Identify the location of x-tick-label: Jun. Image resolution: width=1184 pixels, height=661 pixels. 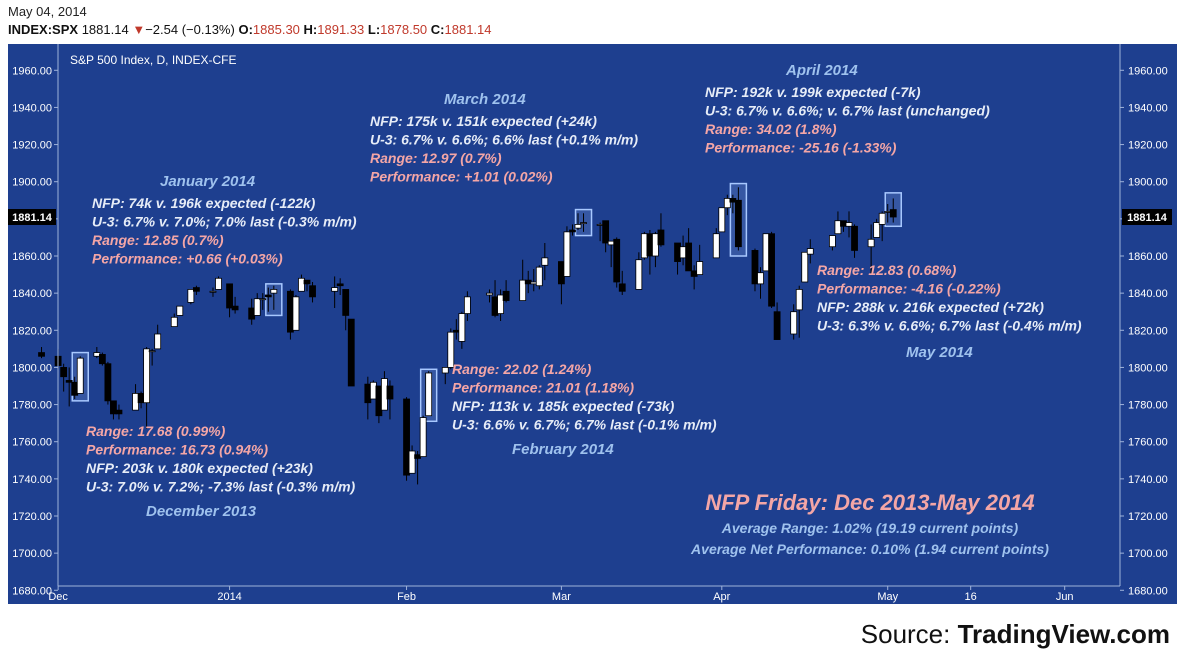
(1065, 597).